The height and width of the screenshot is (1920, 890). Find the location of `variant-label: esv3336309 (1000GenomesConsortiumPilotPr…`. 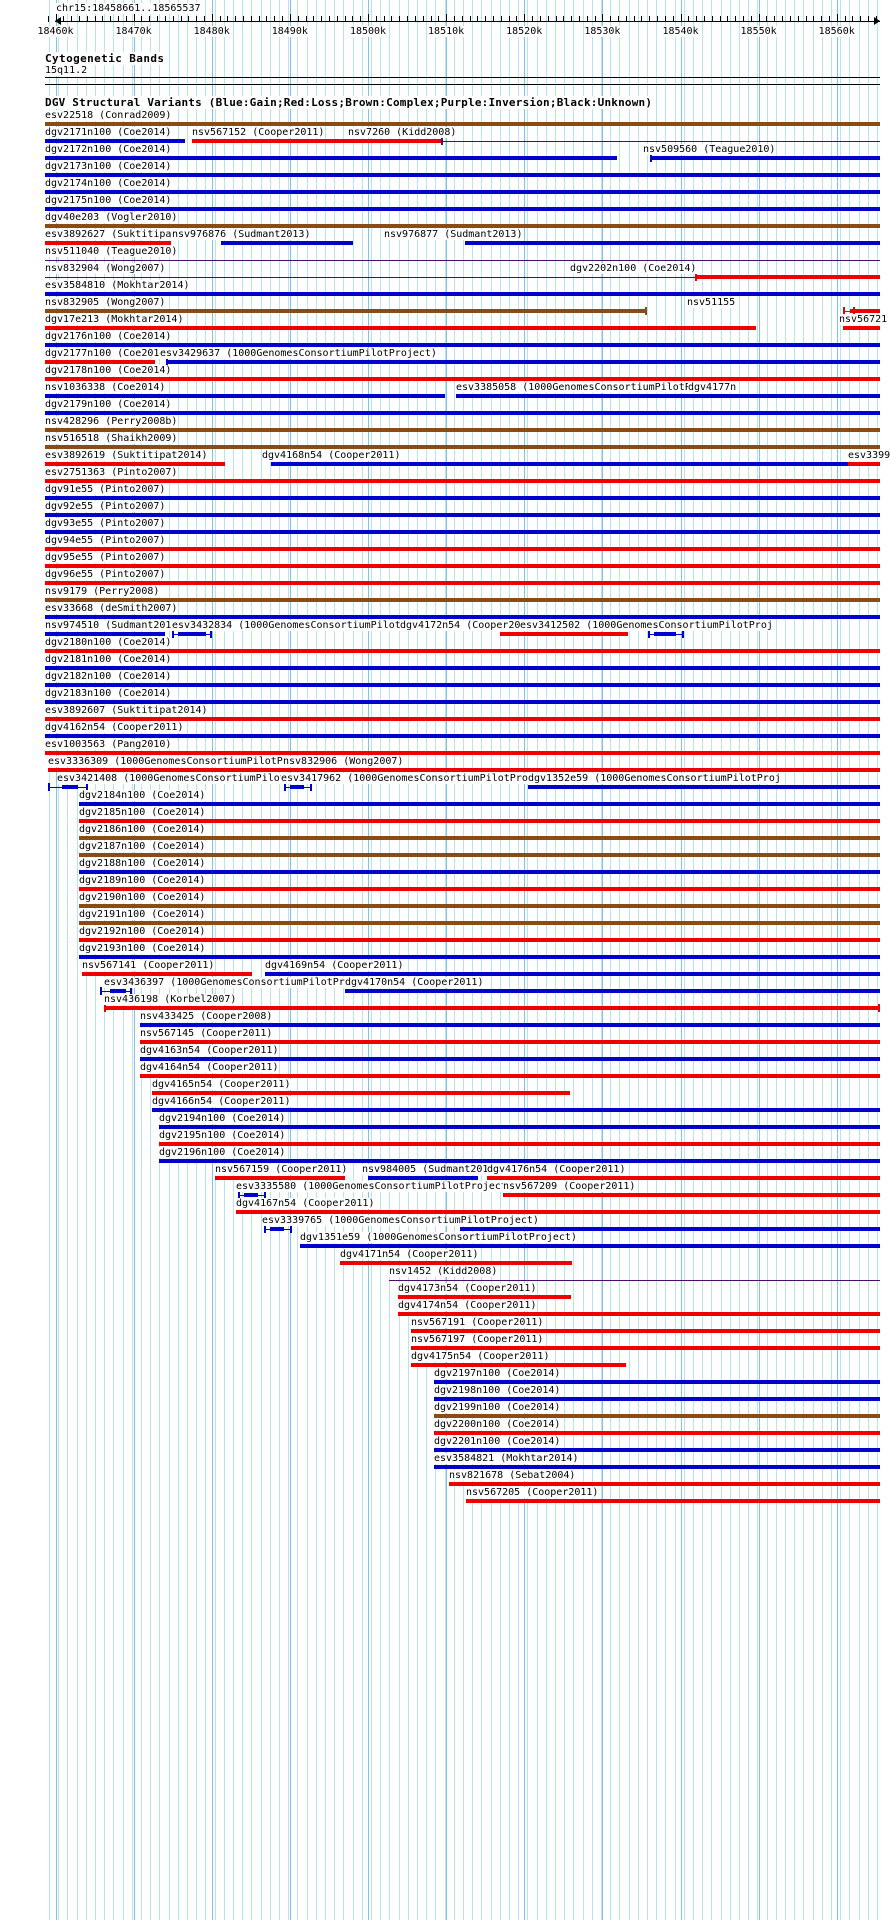

variant-label: esv3336309 (1000GenomesConsortiumPilotPr… is located at coordinates (187, 761).